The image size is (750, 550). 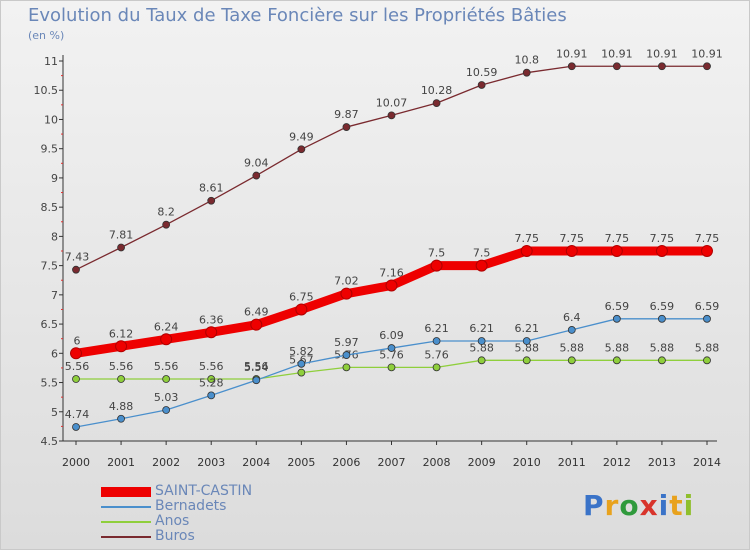 What do you see at coordinates (301, 462) in the screenshot?
I see `x-tick-label-5: 2005` at bounding box center [301, 462].